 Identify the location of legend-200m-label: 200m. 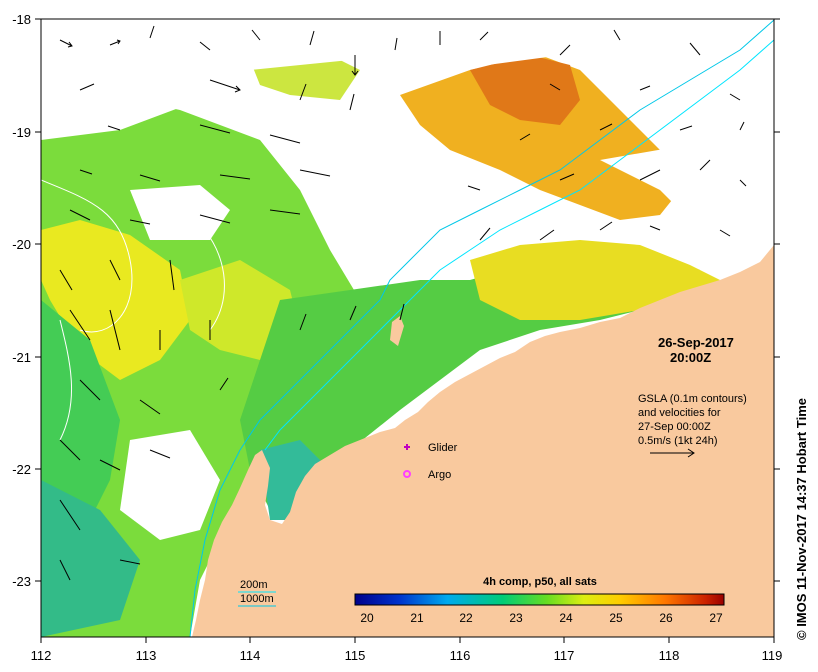
(254, 585).